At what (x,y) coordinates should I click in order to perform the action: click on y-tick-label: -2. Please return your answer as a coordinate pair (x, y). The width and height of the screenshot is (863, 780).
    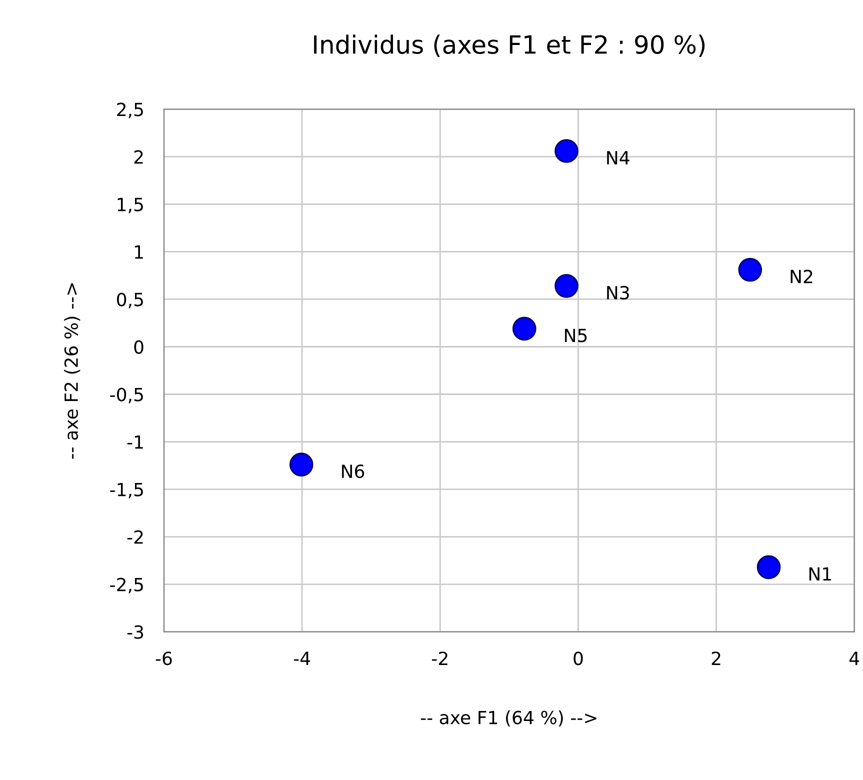
    Looking at the image, I should click on (135, 537).